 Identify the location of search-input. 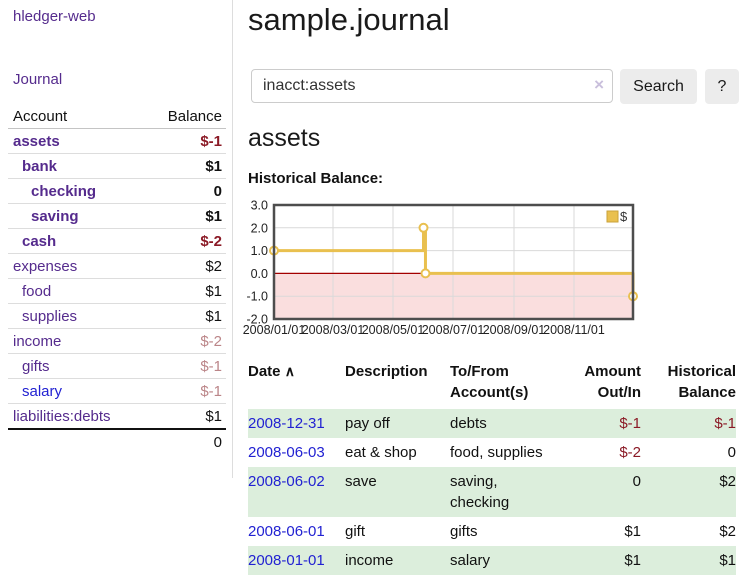
(432, 86).